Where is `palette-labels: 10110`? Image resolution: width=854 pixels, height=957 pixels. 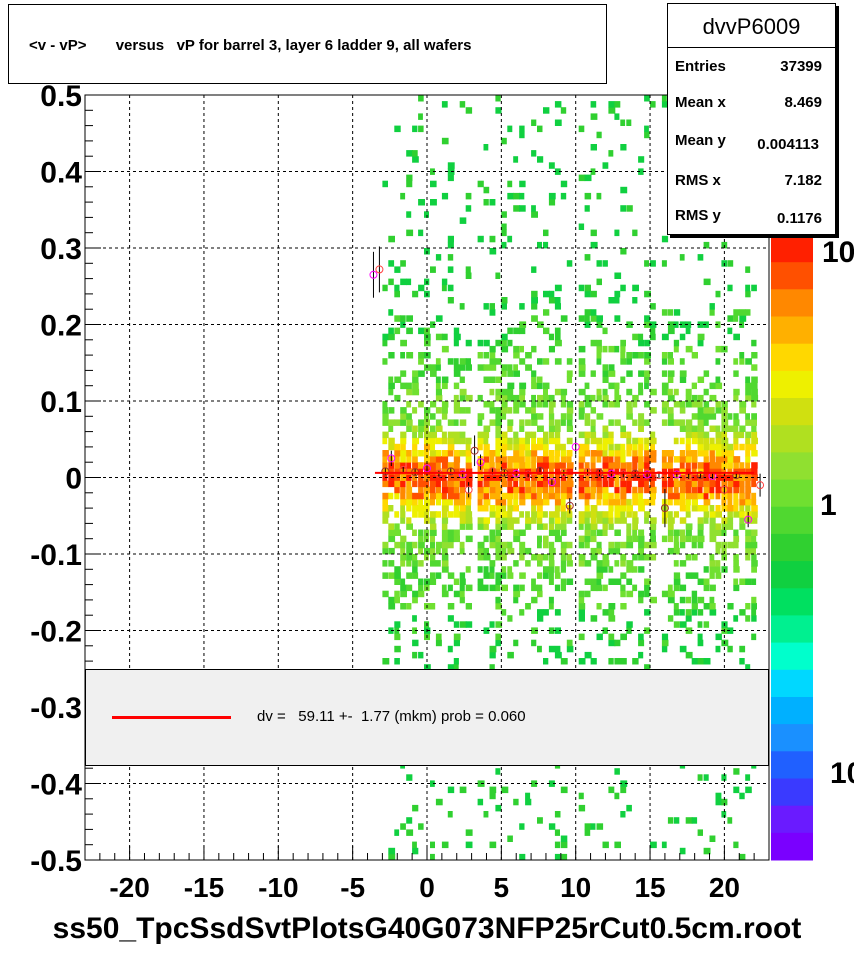 palette-labels: 10110 is located at coordinates (837, 513).